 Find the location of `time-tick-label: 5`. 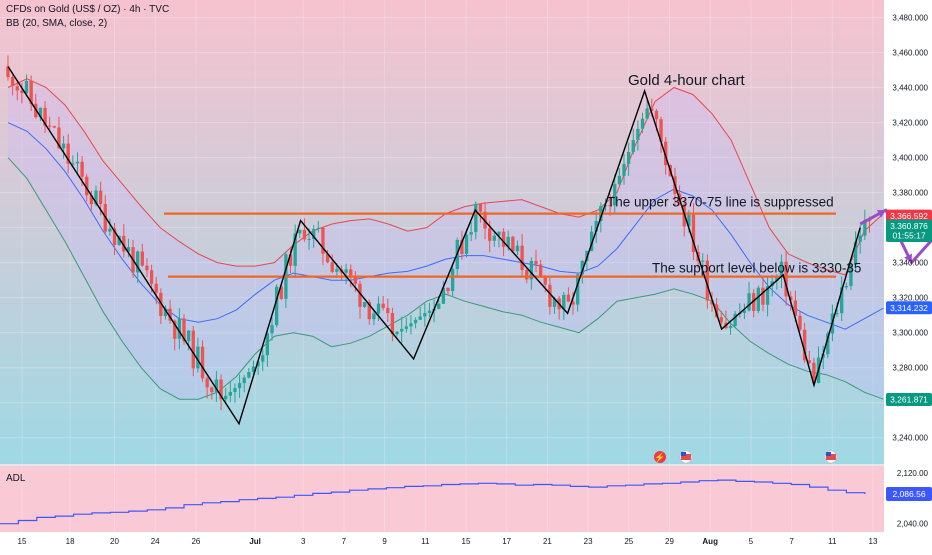

time-tick-label: 5 is located at coordinates (751, 541).